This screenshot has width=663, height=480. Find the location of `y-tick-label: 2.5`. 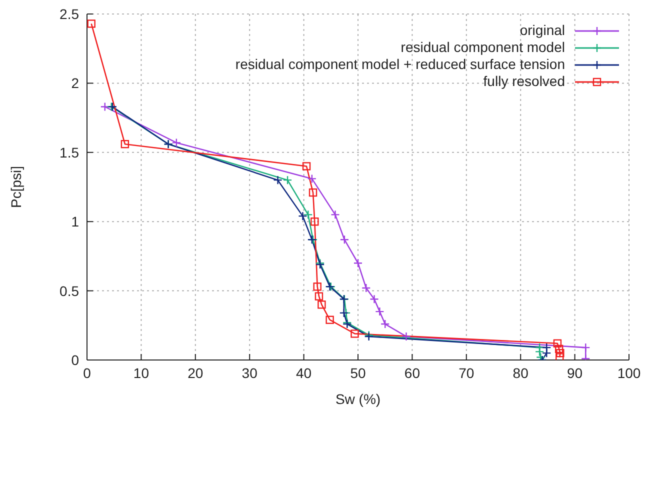

y-tick-label: 2.5 is located at coordinates (70, 14).